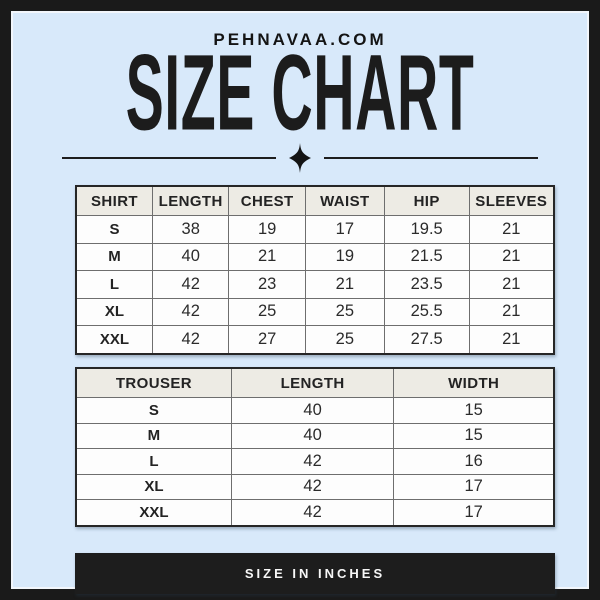  I want to click on brand-text: PEHNAVAA.COM, so click(300, 39).